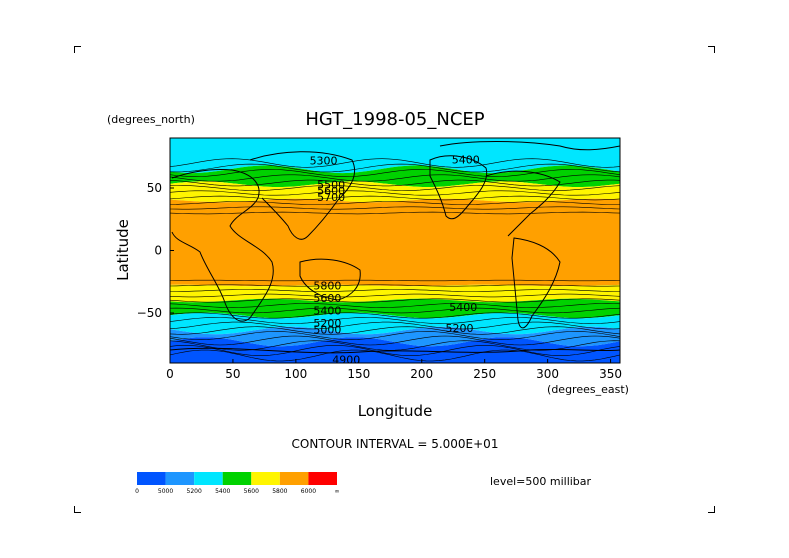  I want to click on colorbar: 0 5000 5200 5400 5600 5800 6000 ∞, so click(237, 483).